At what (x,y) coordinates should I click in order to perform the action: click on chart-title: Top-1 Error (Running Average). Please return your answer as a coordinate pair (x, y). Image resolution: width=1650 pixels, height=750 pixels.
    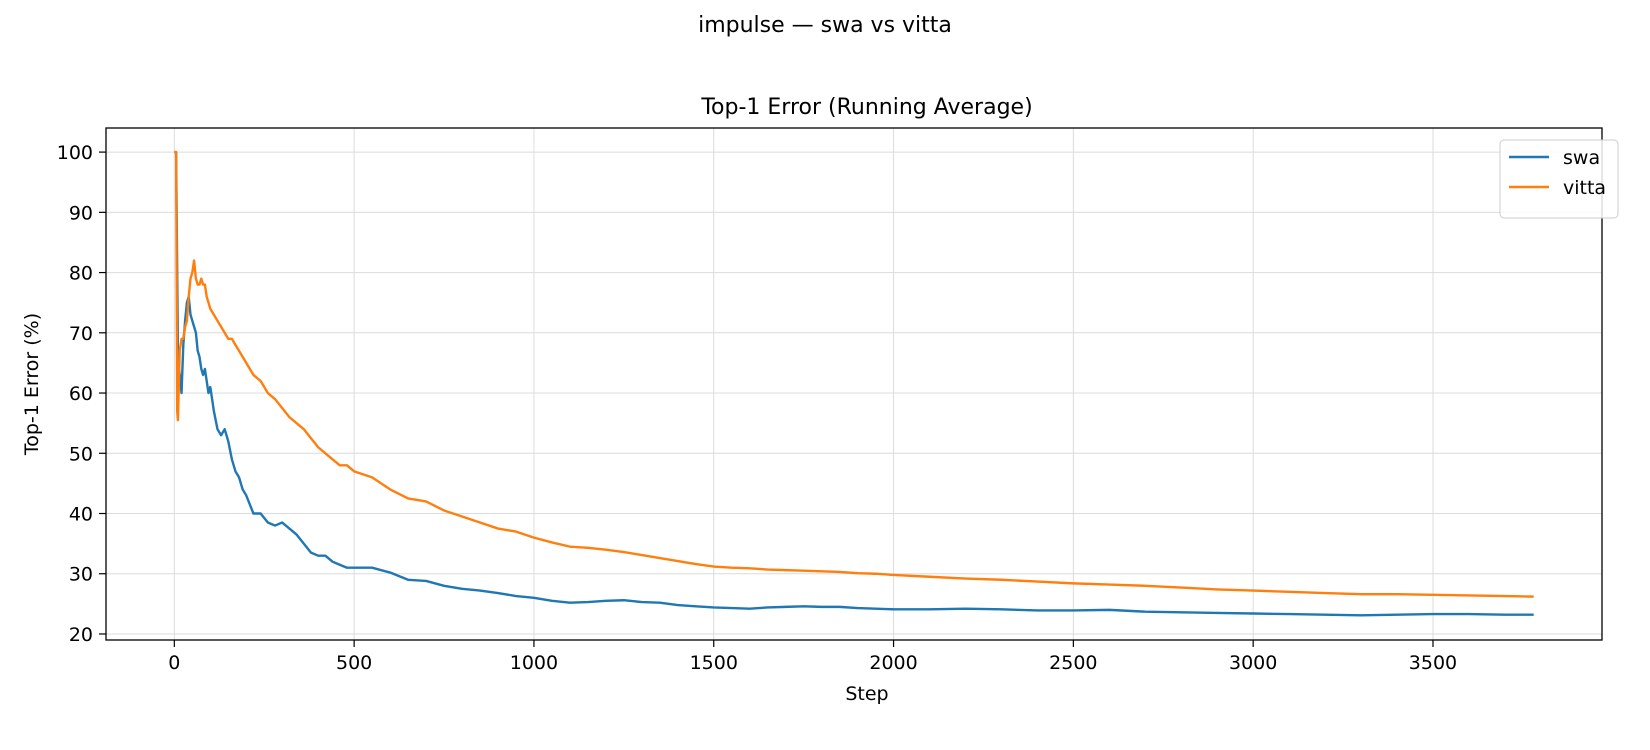
    Looking at the image, I should click on (866, 107).